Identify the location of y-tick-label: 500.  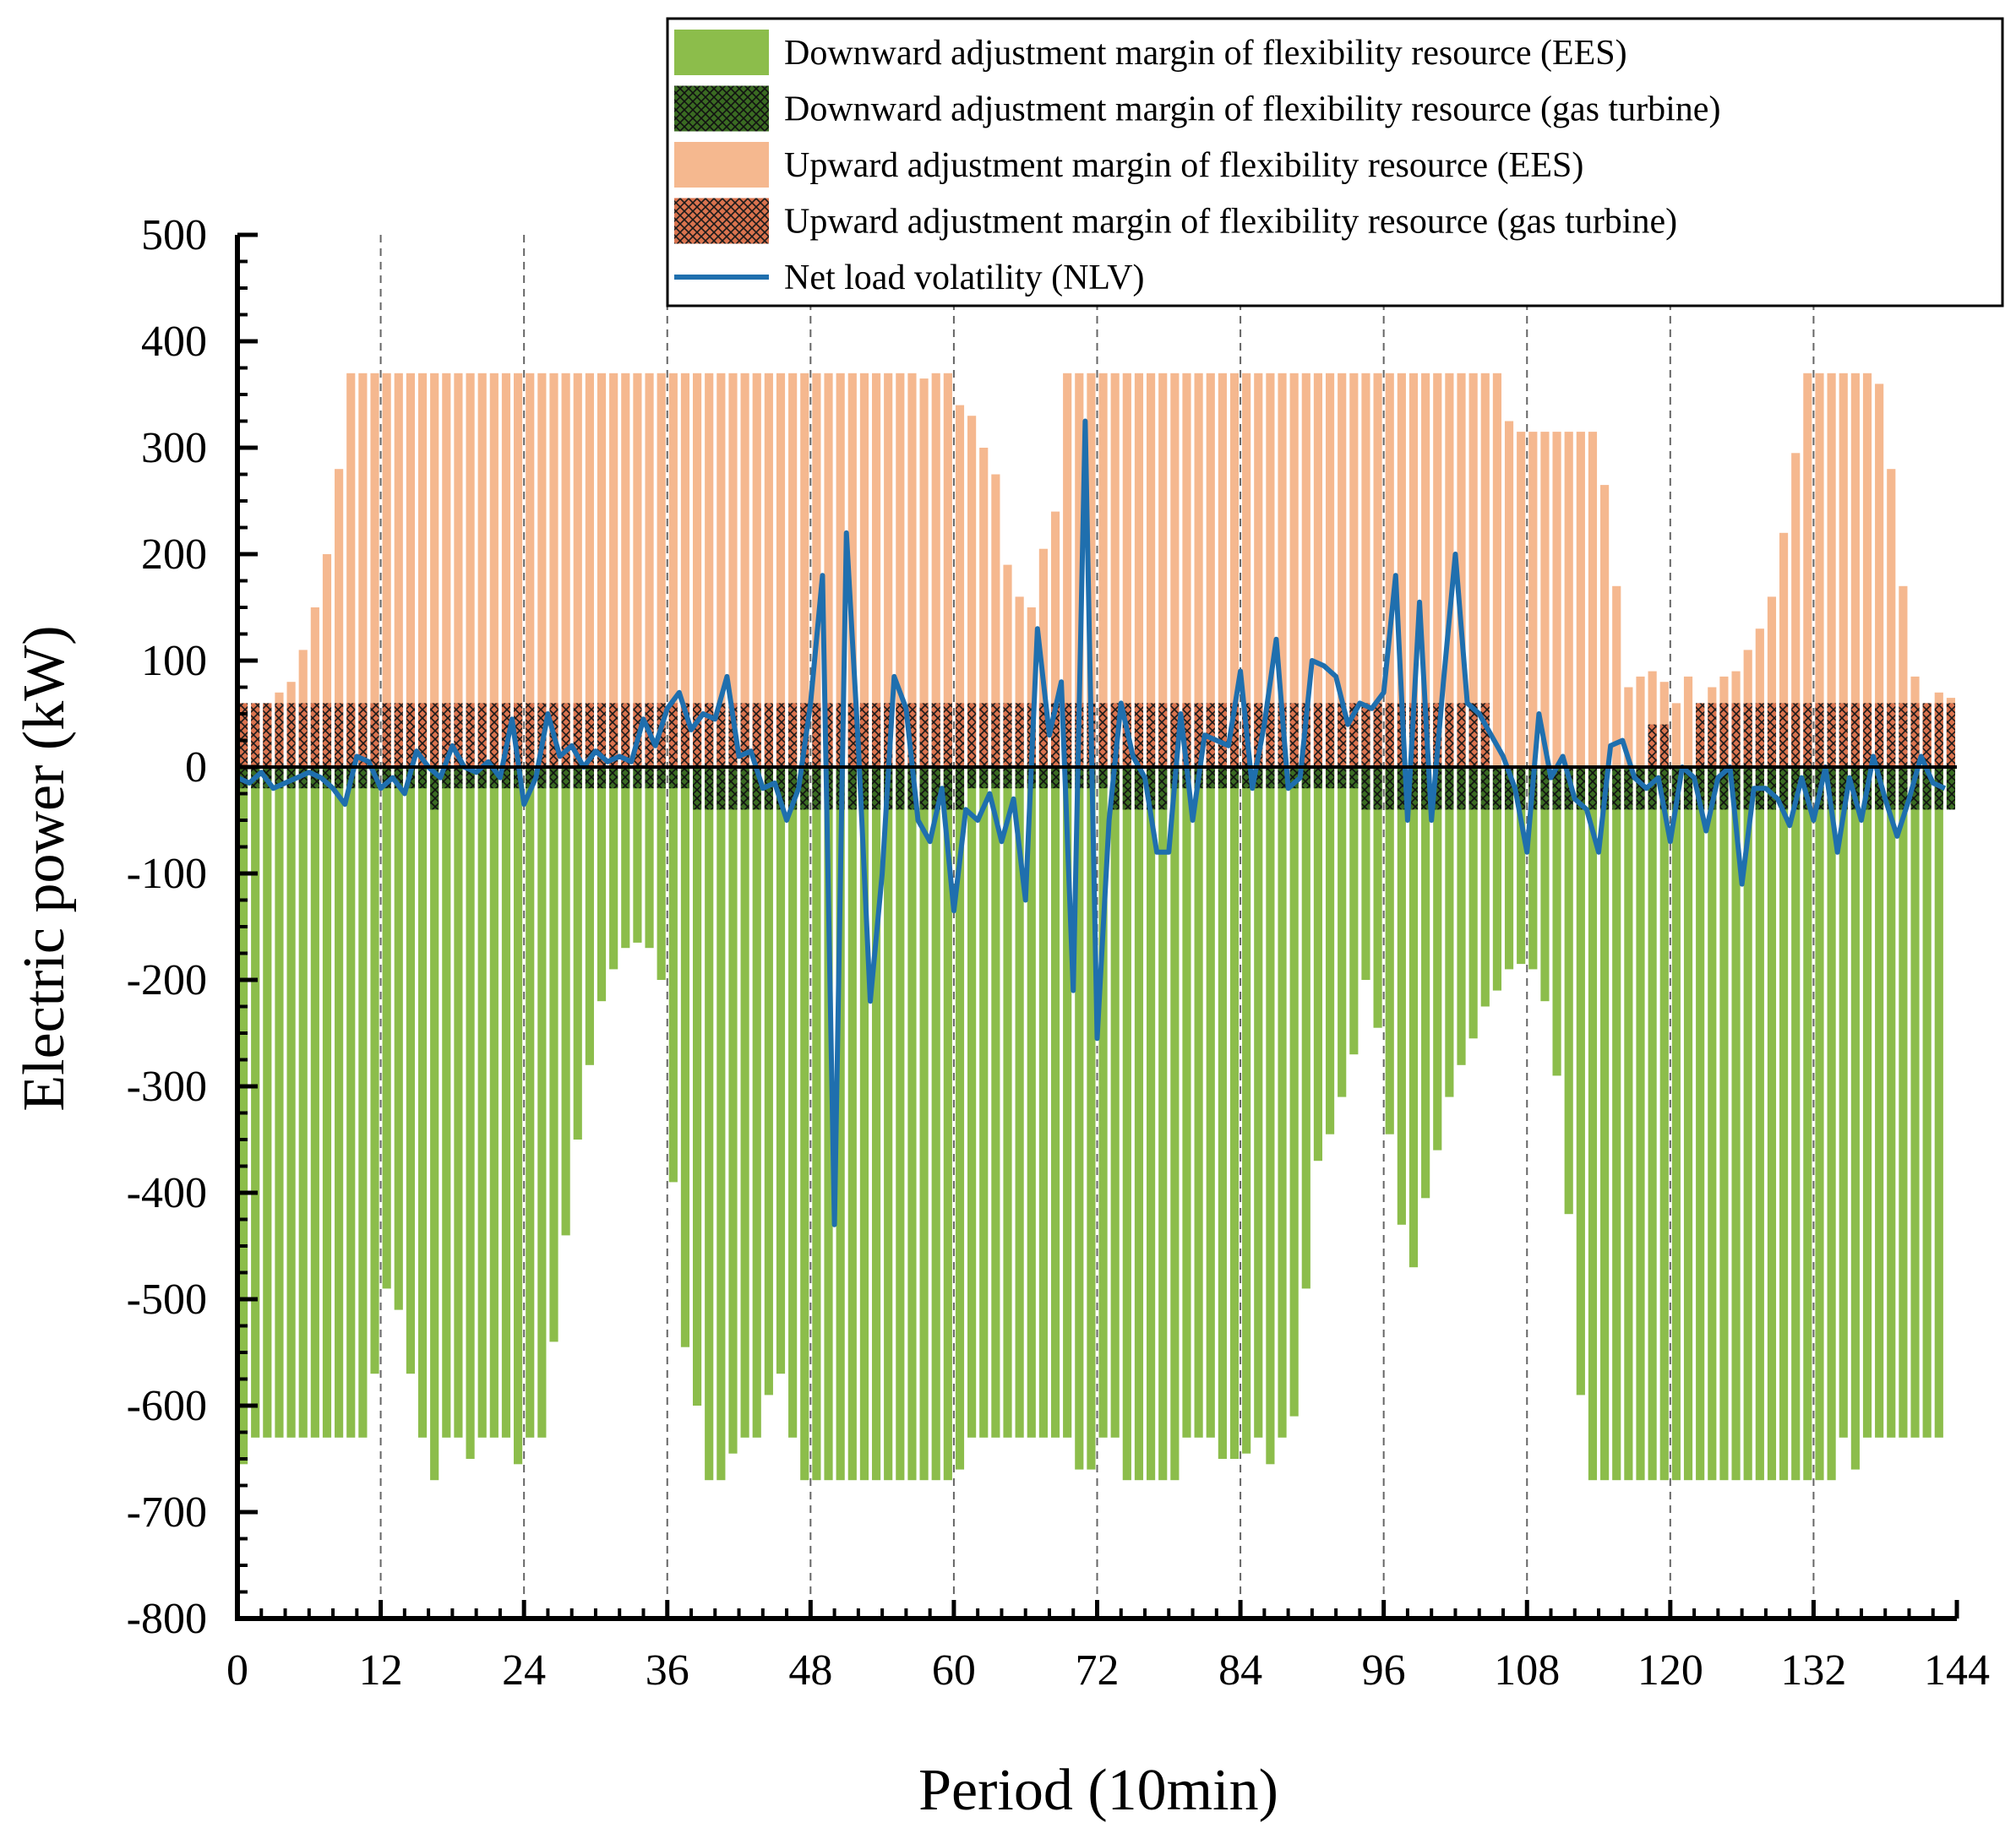
(174, 235).